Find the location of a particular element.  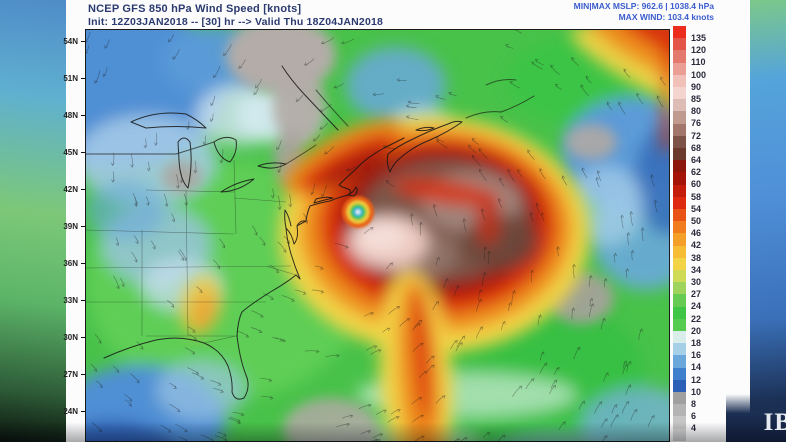

legend-label: 14 is located at coordinates (696, 367).